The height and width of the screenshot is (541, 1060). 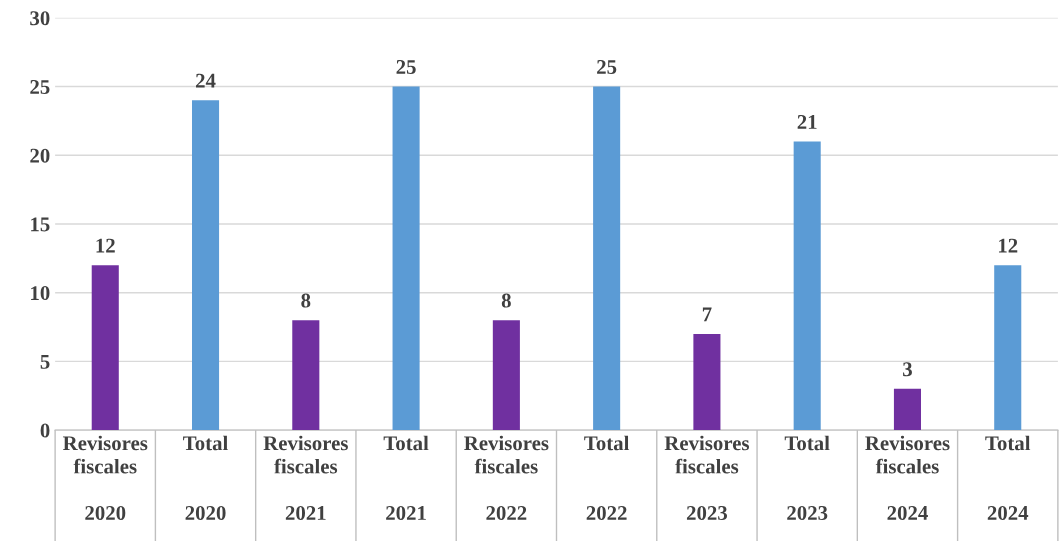 I want to click on y-tick-label: 15, so click(x=40, y=224).